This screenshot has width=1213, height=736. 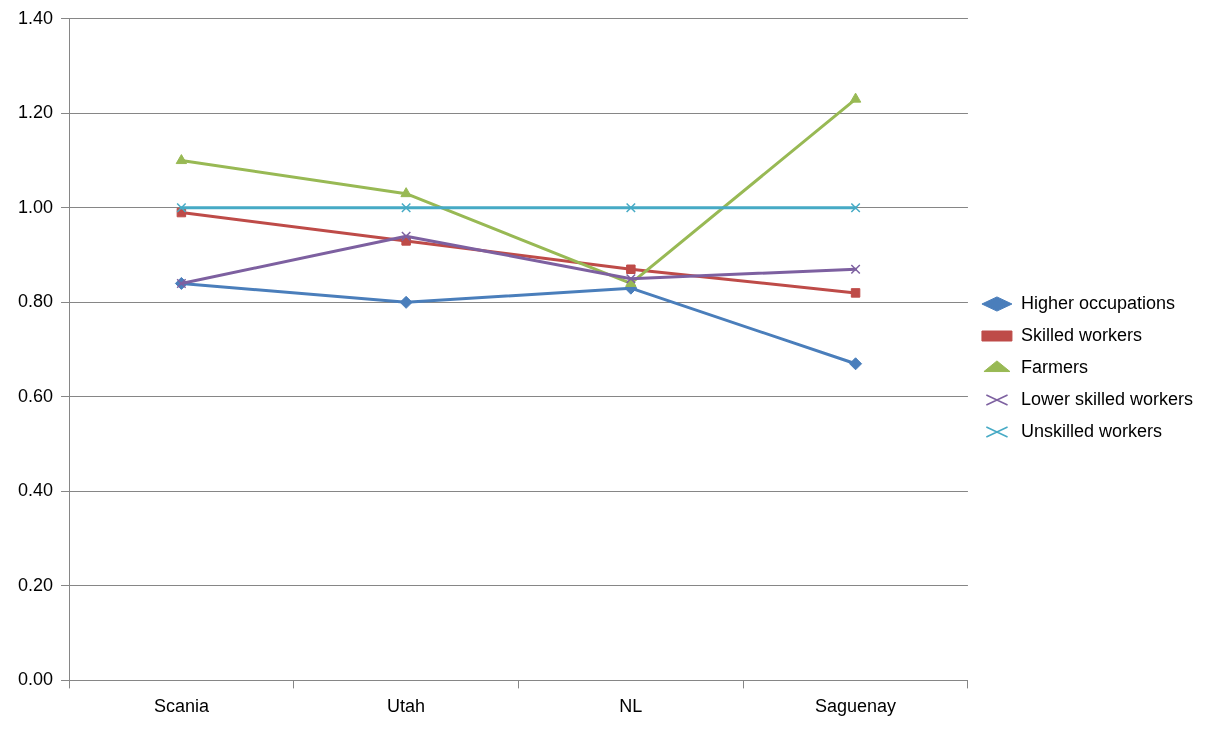 What do you see at coordinates (35, 395) in the screenshot?
I see `y-tick-label: 0.60` at bounding box center [35, 395].